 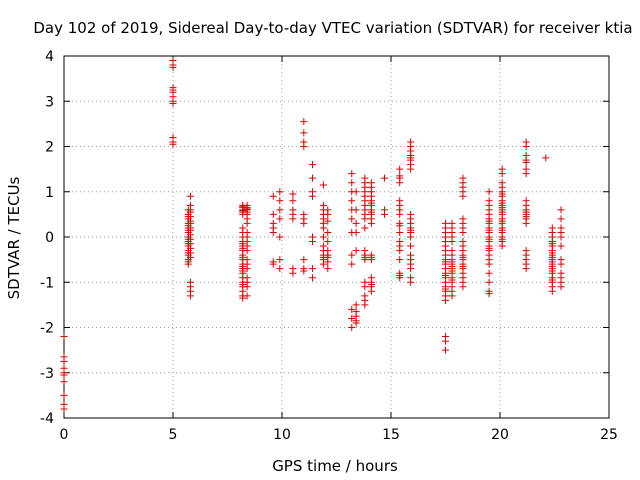 I want to click on y-tick-label: 2, so click(x=49, y=148).